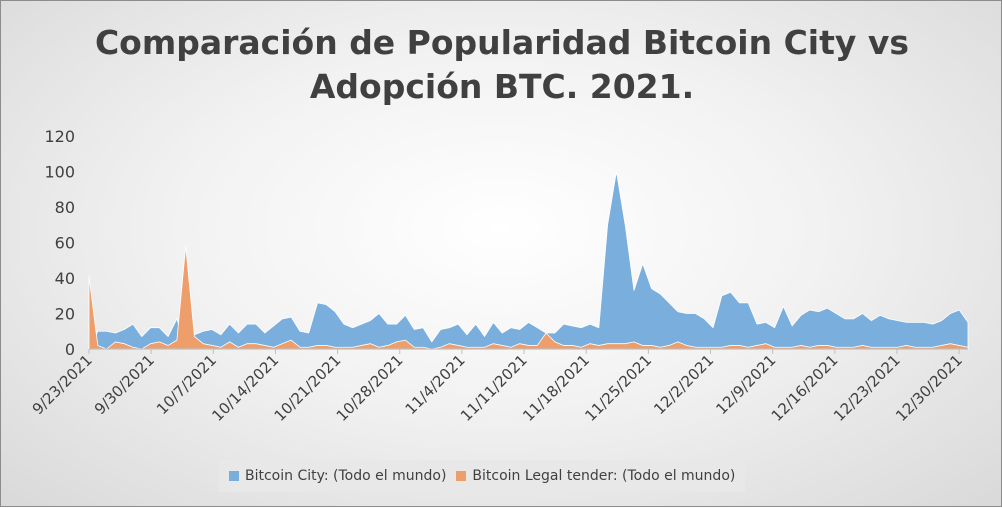 Image resolution: width=1002 pixels, height=508 pixels. I want to click on x-tick-label: 10/28/2021, so click(370, 388).